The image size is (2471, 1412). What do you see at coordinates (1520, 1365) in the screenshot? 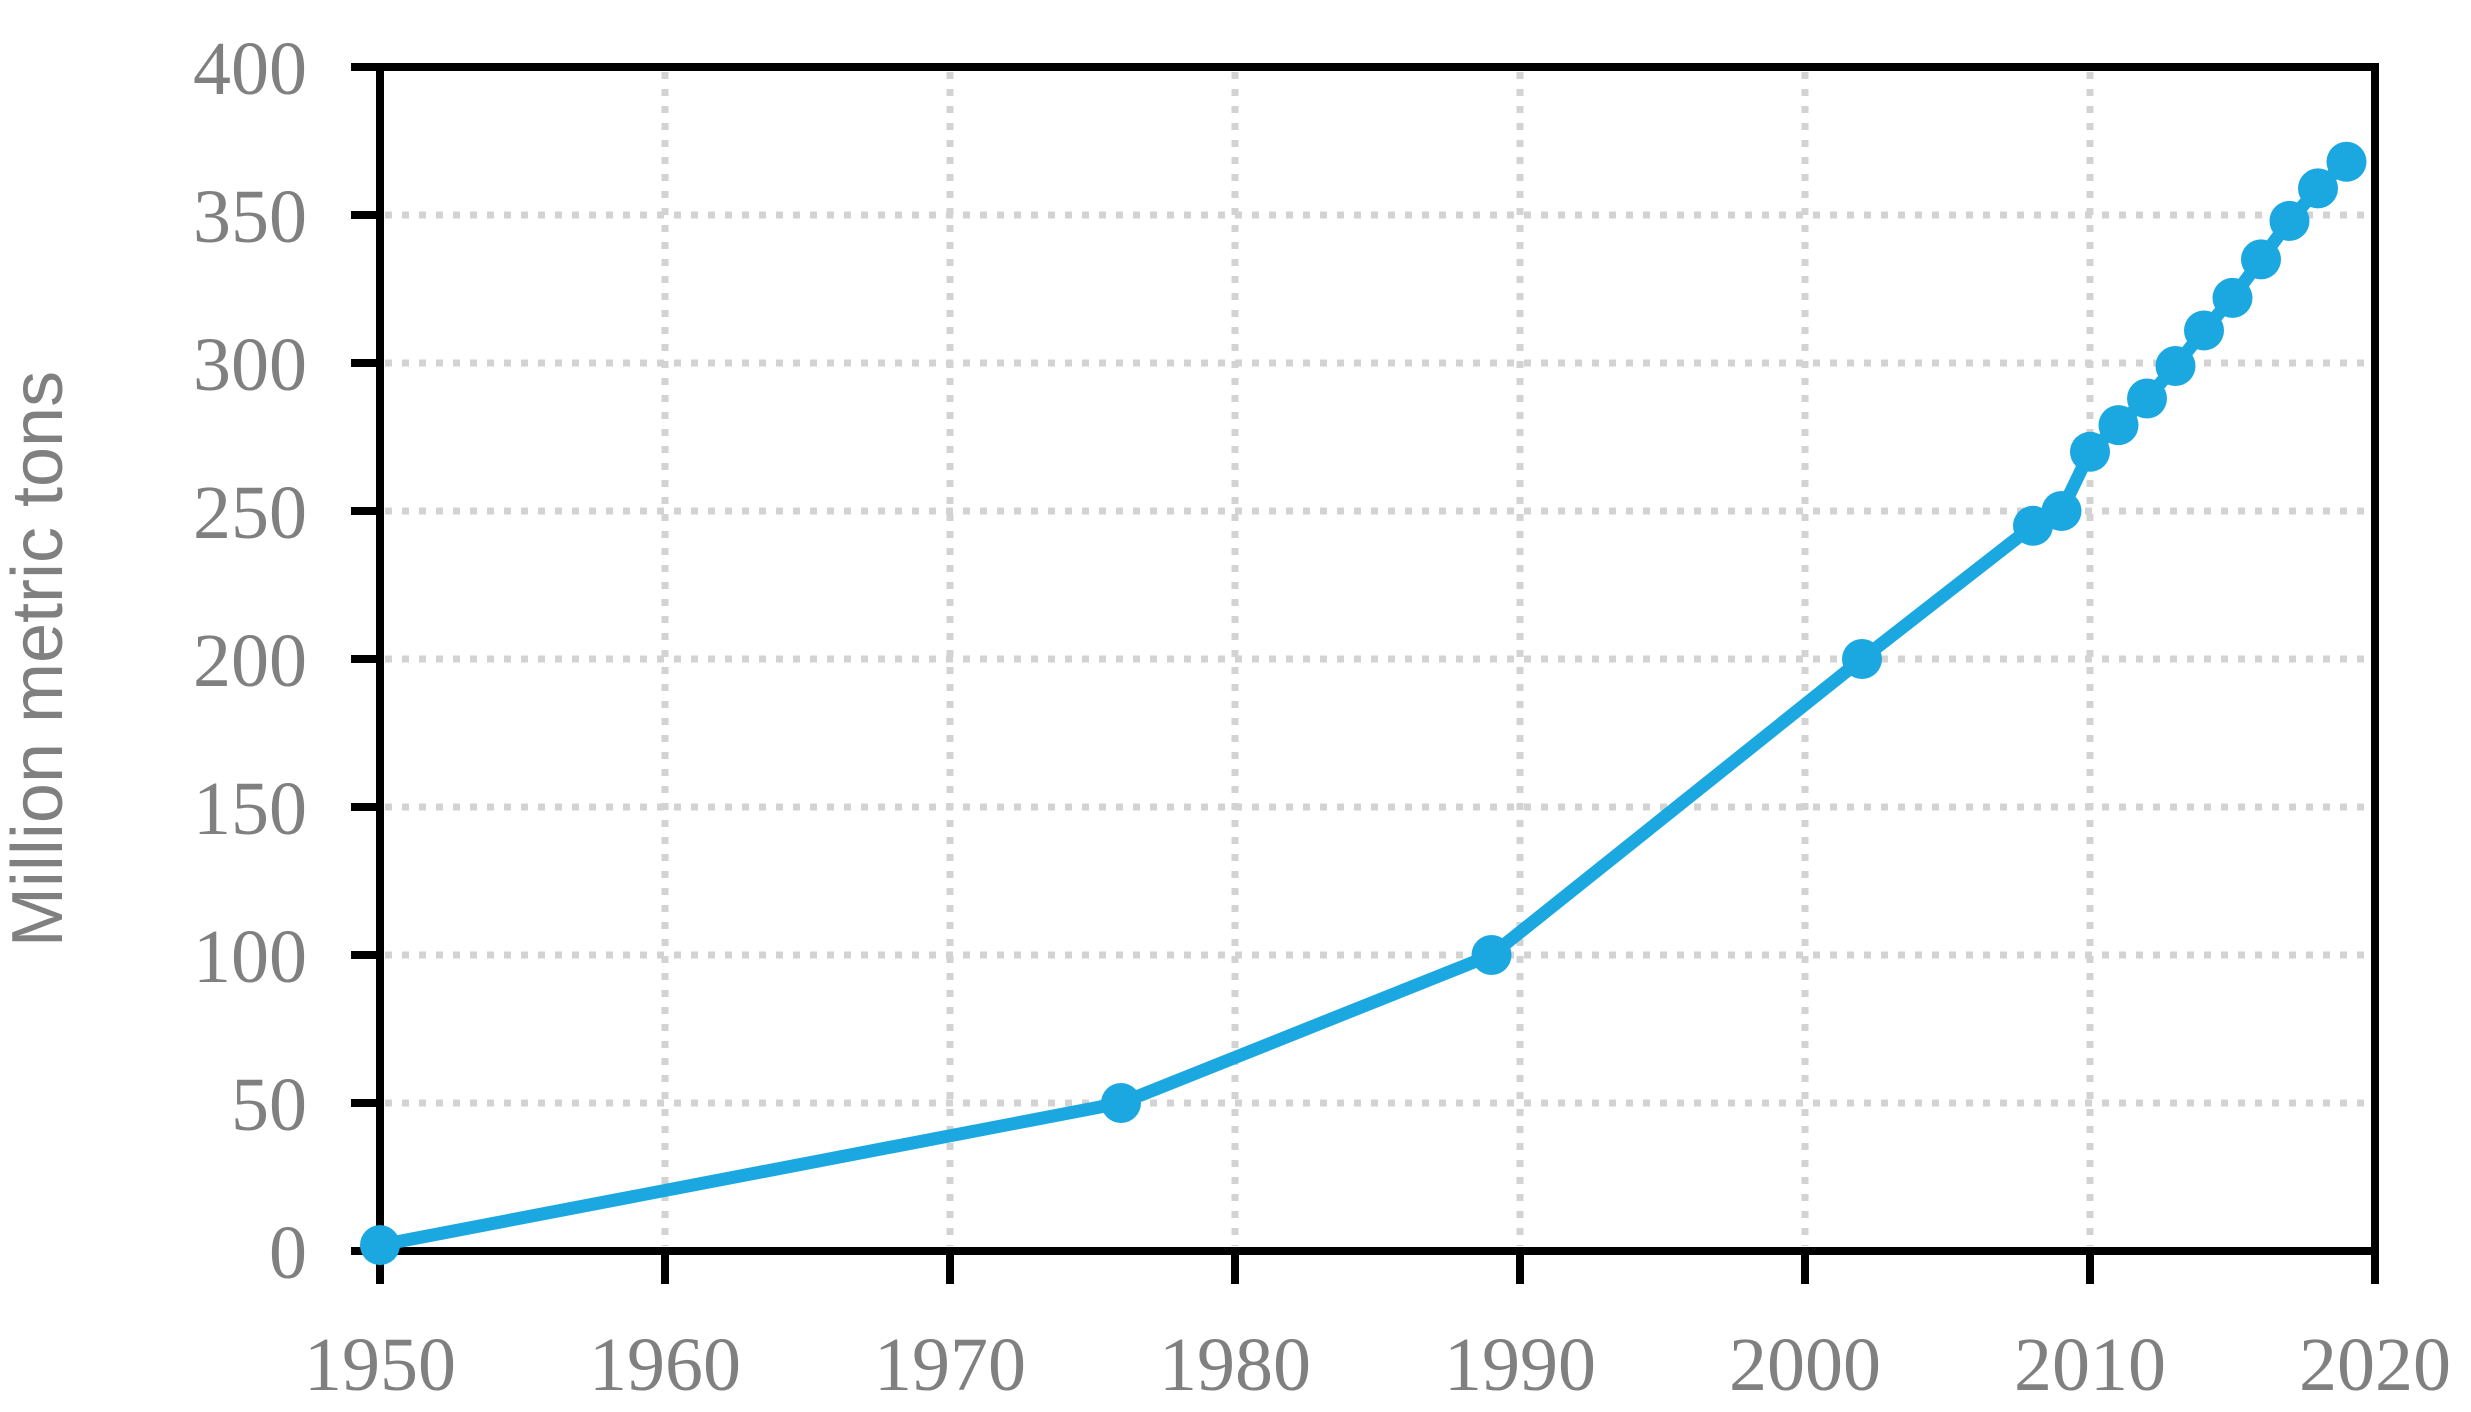
I see `x-tick-label: 1990` at bounding box center [1520, 1365].